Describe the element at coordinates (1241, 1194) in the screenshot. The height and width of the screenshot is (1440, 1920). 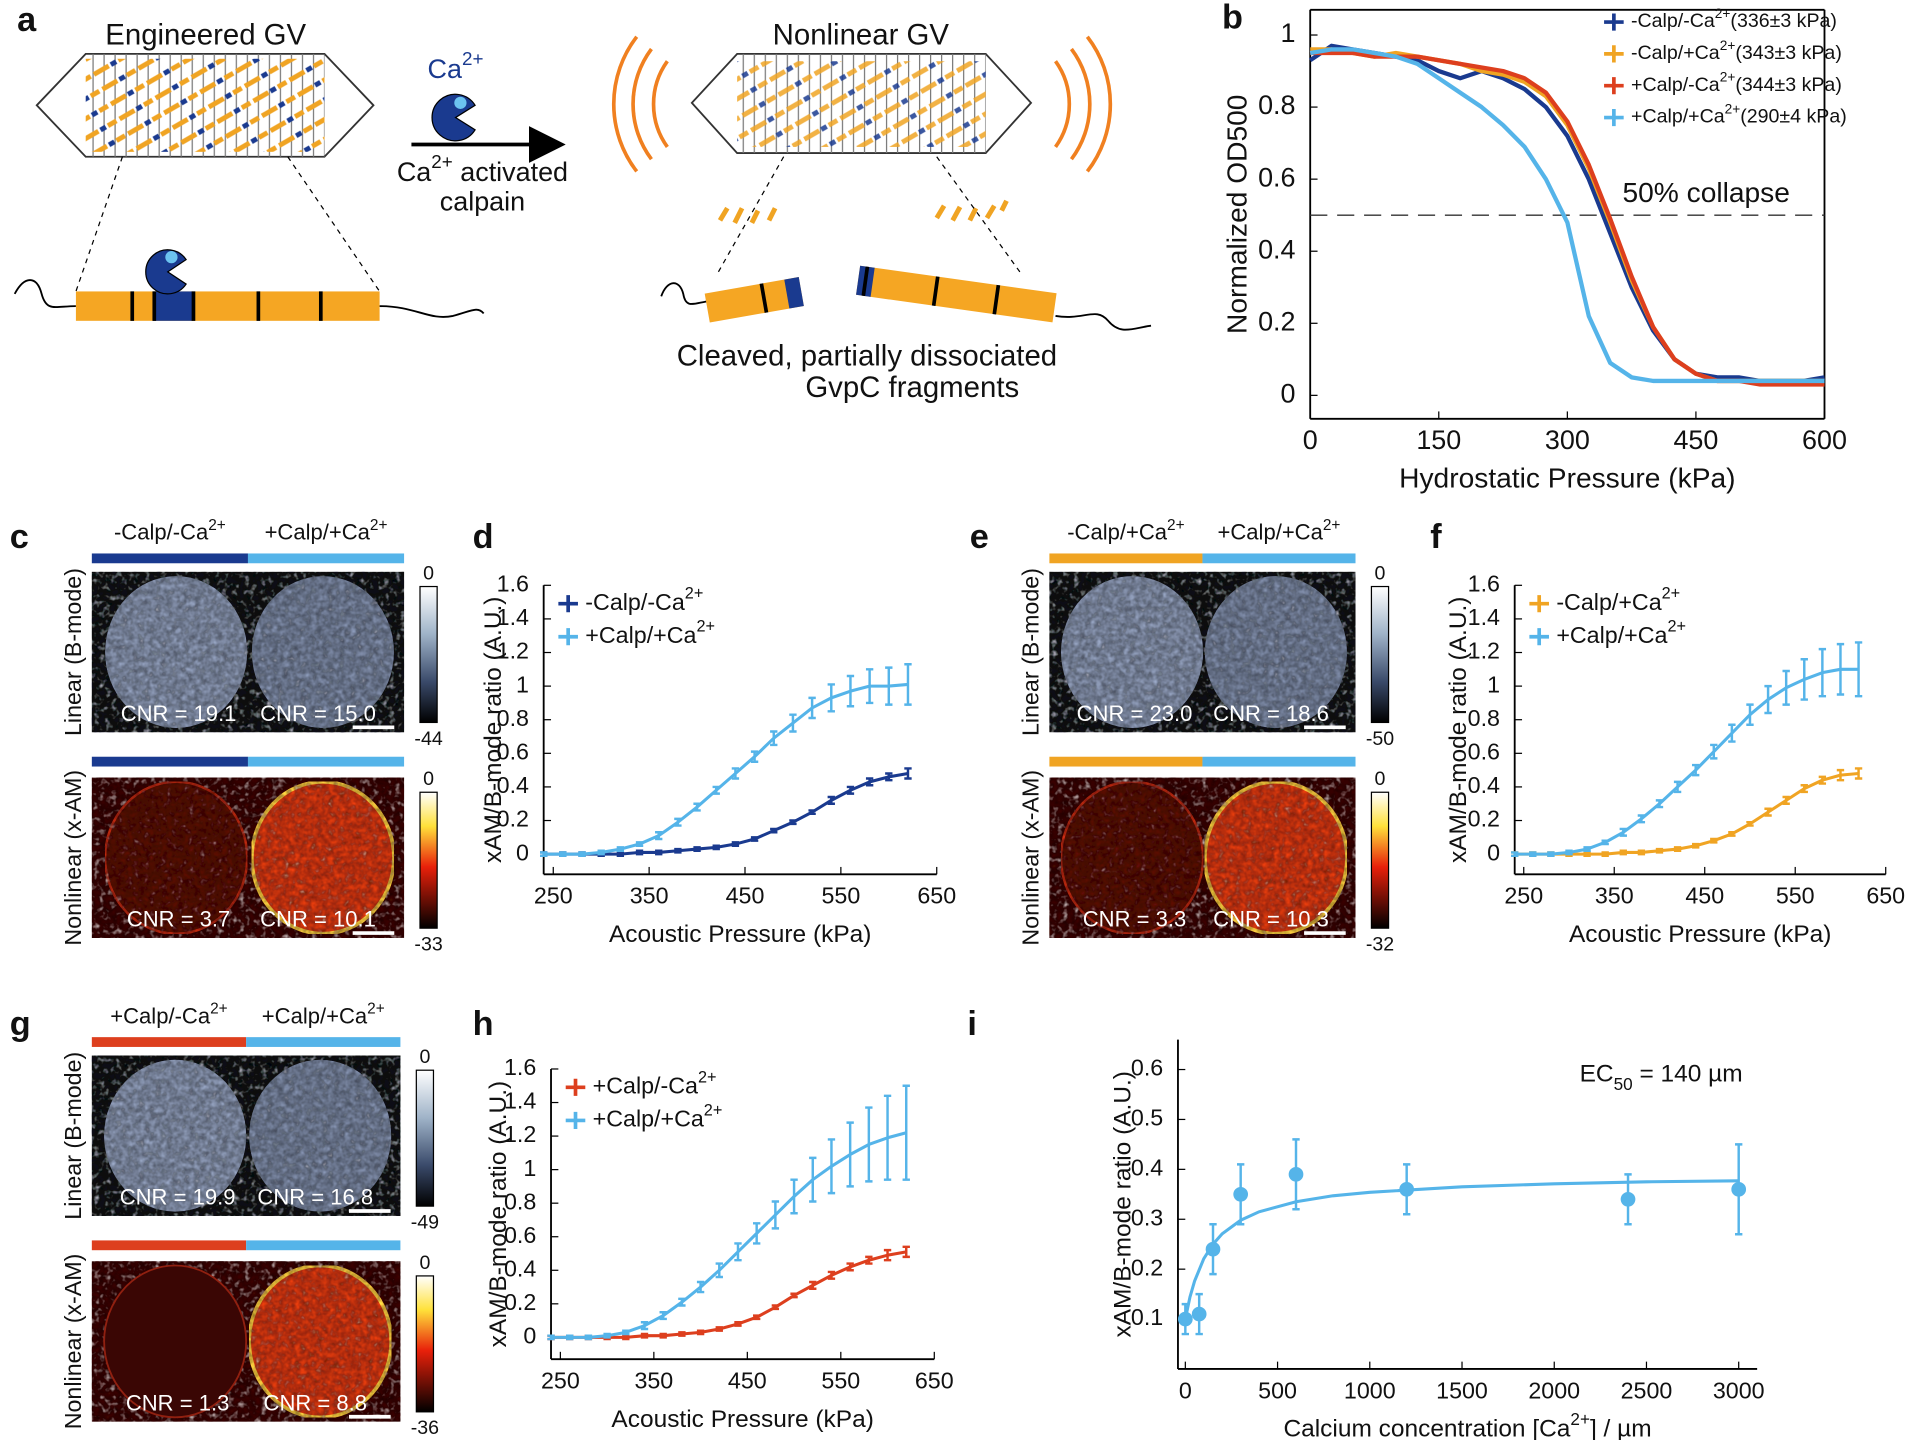
I see `data-point` at that location.